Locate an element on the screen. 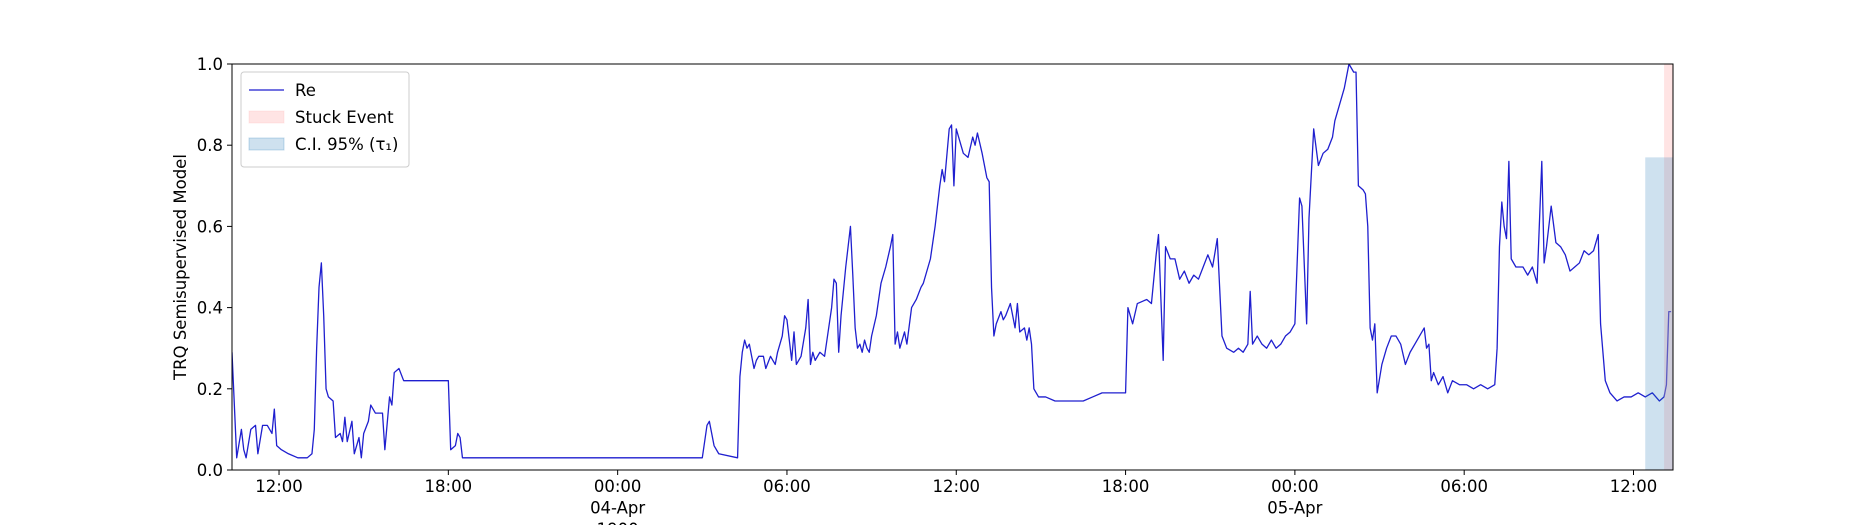 The width and height of the screenshot is (1850, 525). y-axis-label: TRQ Semisupervised Model is located at coordinates (180, 267).